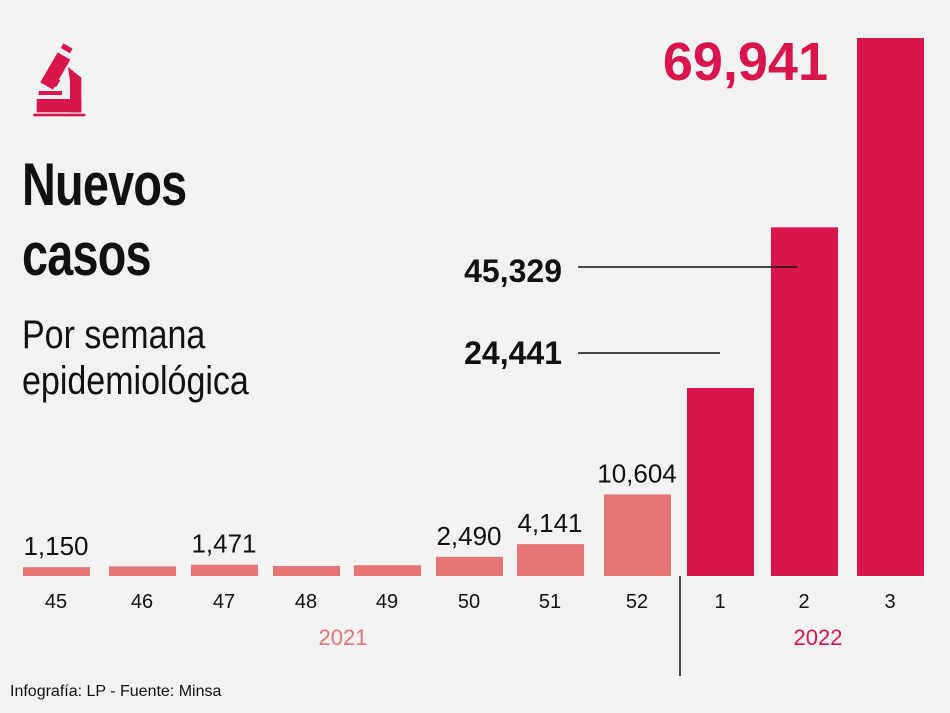  What do you see at coordinates (135, 358) in the screenshot?
I see `chart-subtitle: Por semana epidemiológica` at bounding box center [135, 358].